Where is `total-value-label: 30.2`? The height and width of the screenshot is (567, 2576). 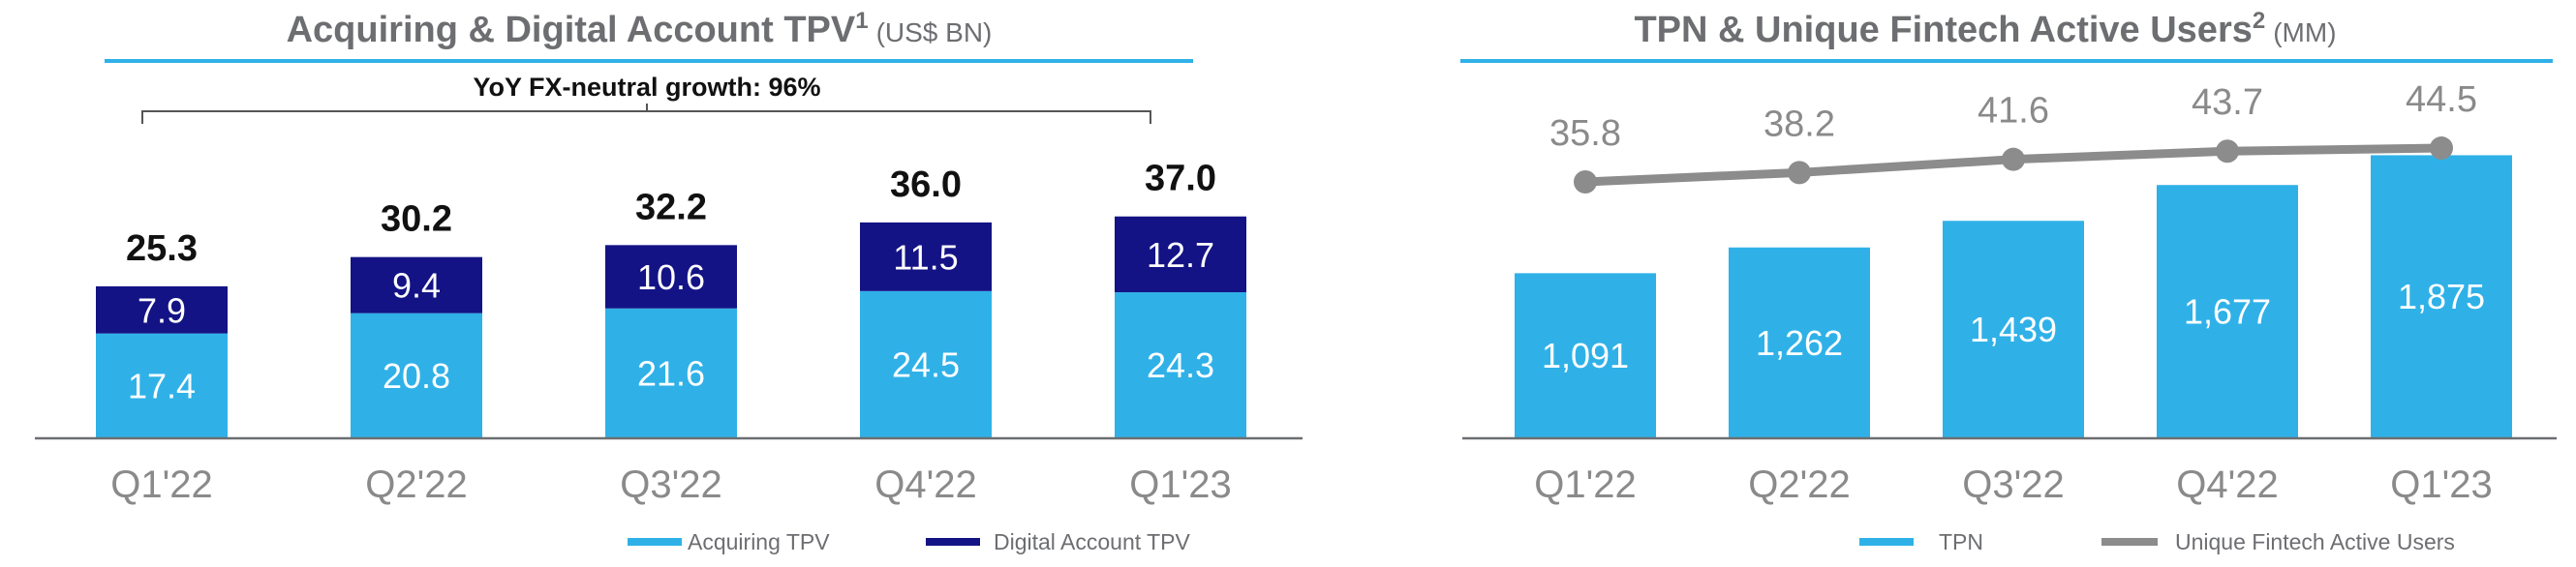 total-value-label: 30.2 is located at coordinates (416, 219).